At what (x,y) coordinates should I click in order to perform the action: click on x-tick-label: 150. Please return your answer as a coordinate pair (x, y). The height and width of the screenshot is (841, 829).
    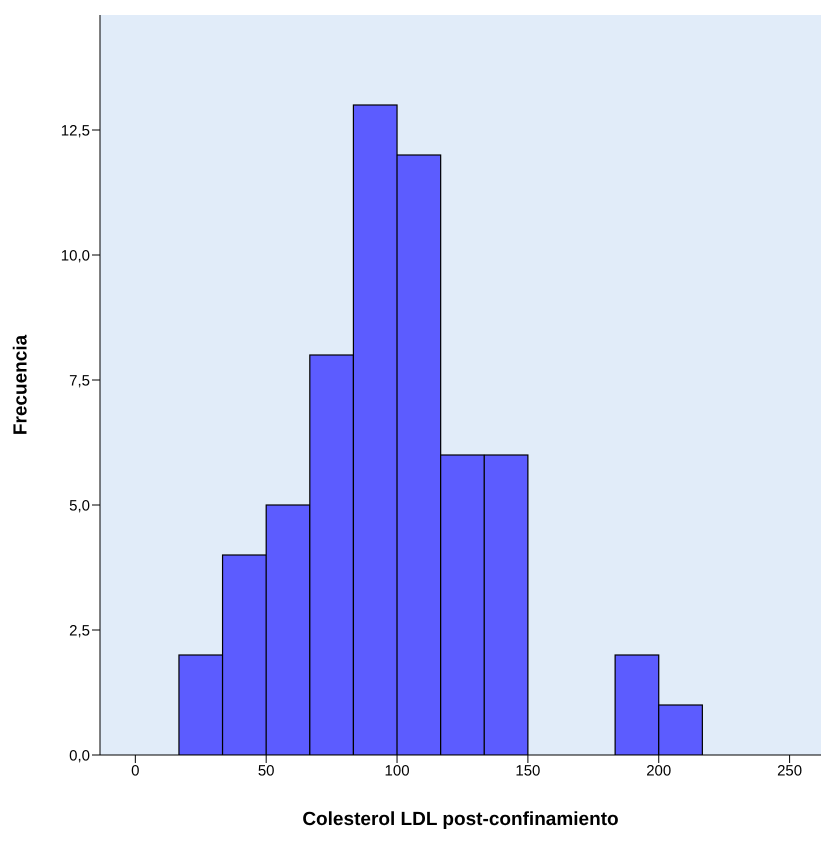
    Looking at the image, I should click on (527, 771).